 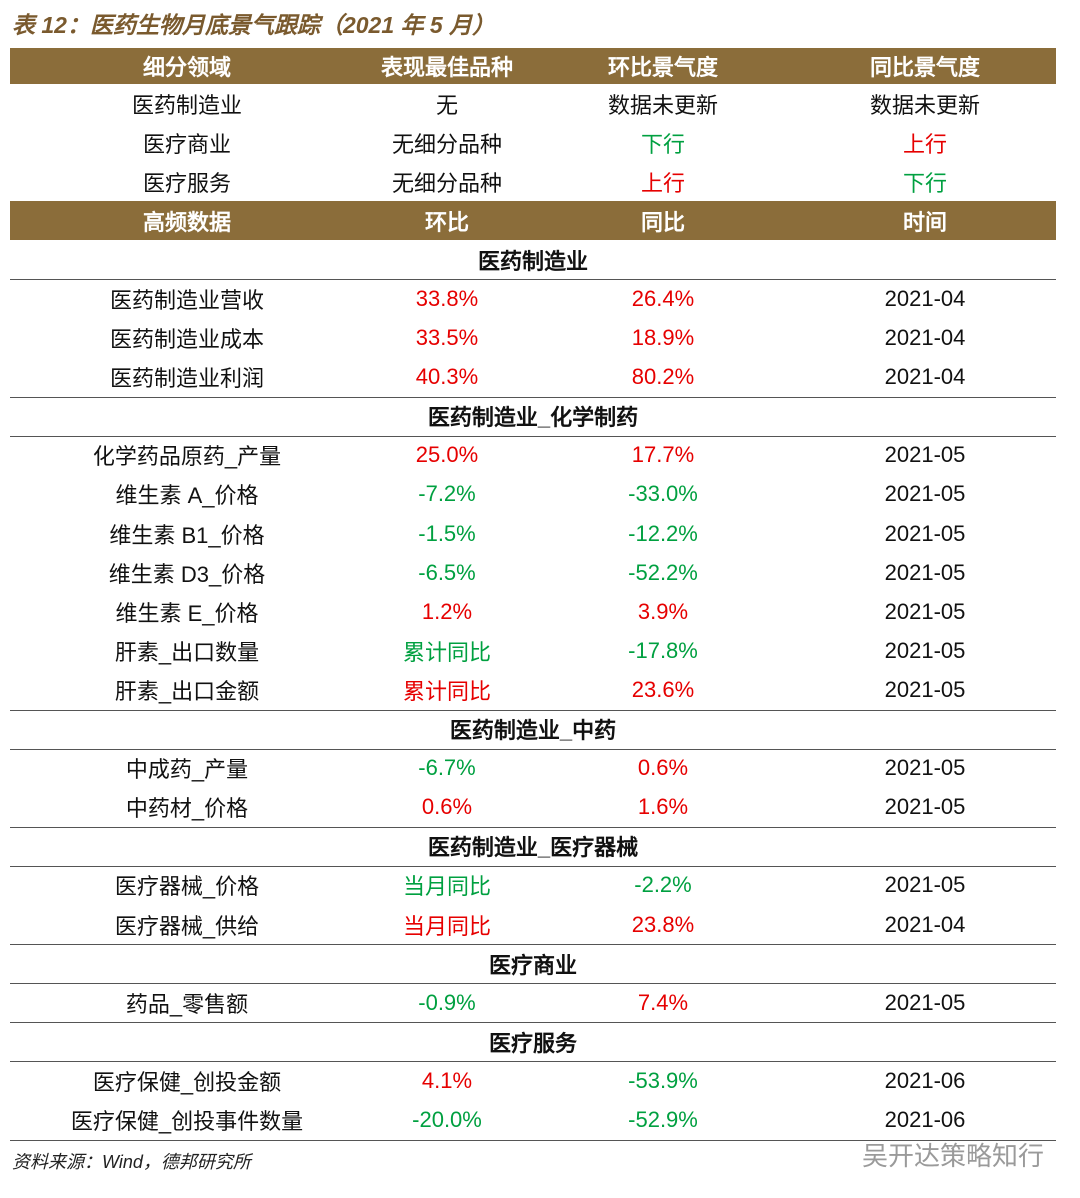 What do you see at coordinates (663, 1080) in the screenshot?
I see `table-cell: -53.9%` at bounding box center [663, 1080].